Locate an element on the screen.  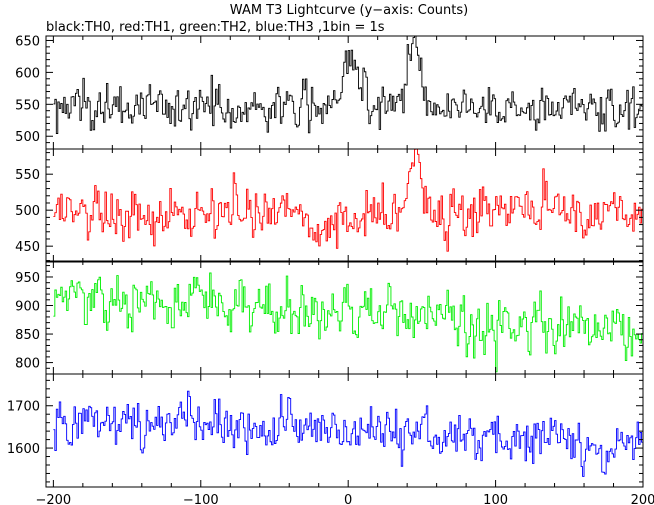
y-tick-label: 850 is located at coordinates (27, 335).